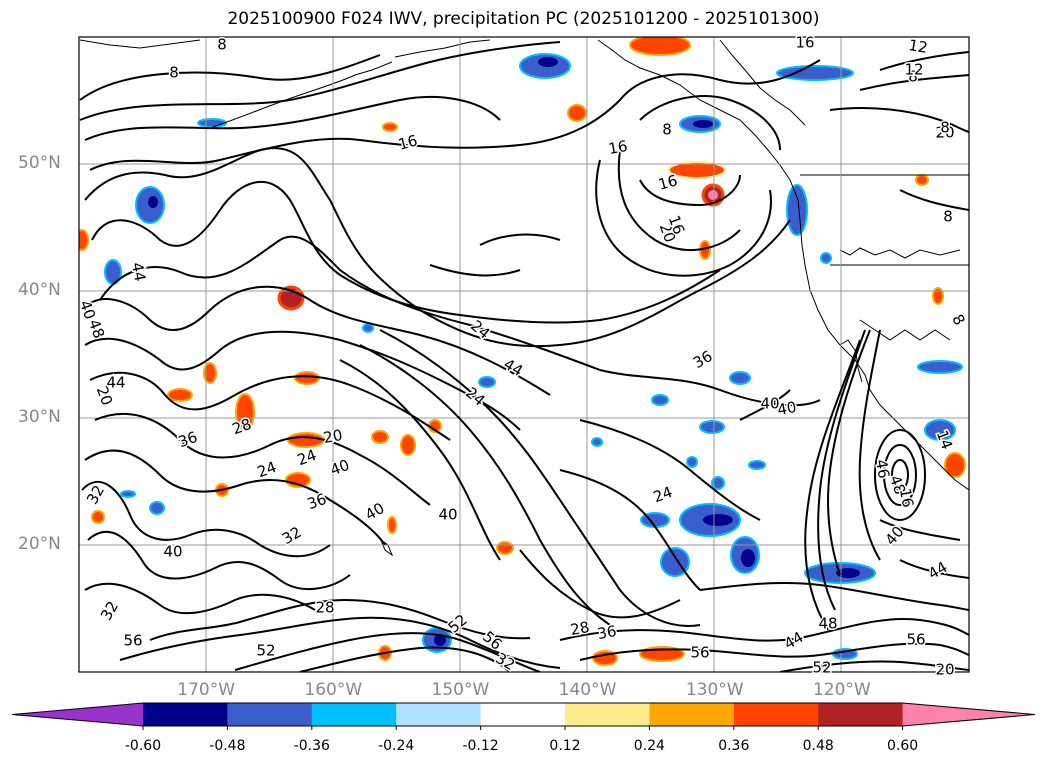 This screenshot has height=765, width=1047. What do you see at coordinates (311, 746) in the screenshot?
I see `colorbar-tick-label: -0.36` at bounding box center [311, 746].